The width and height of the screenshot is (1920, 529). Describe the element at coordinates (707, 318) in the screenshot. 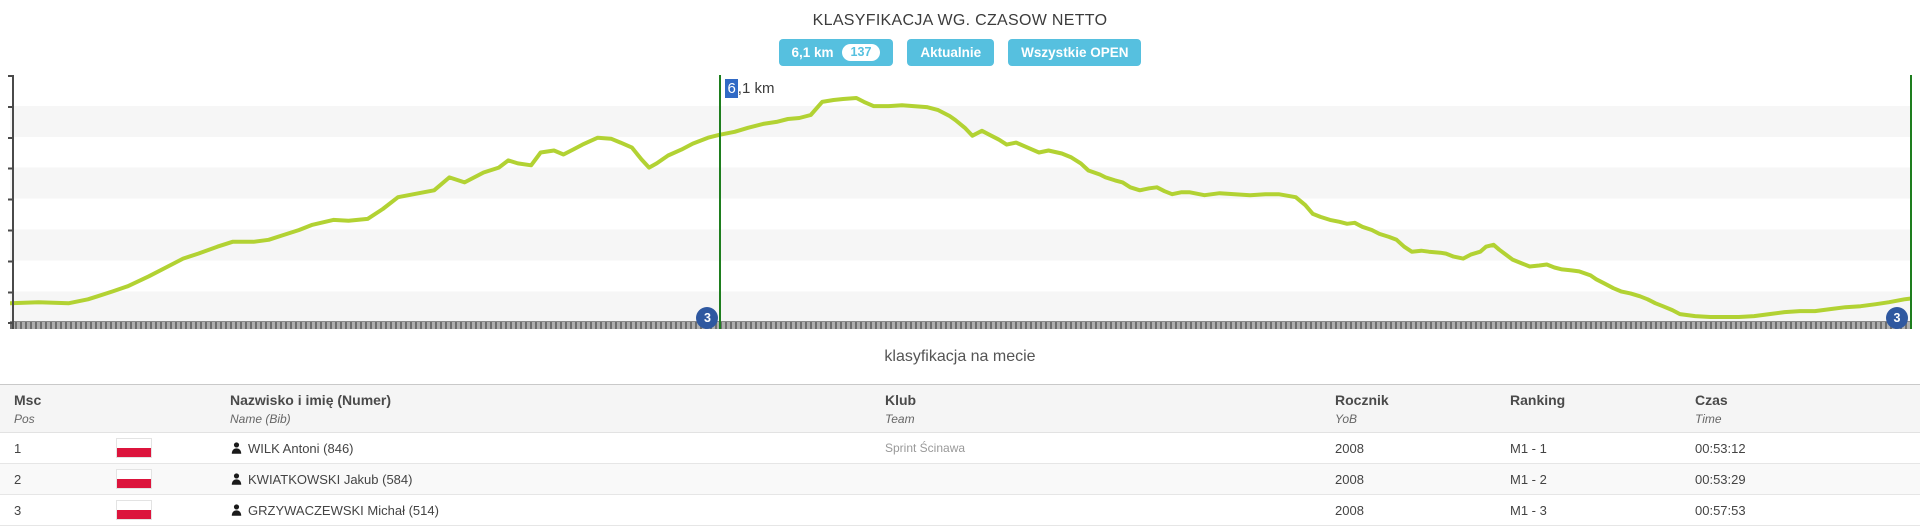

I see `runner-marker-badge: 3` at that location.